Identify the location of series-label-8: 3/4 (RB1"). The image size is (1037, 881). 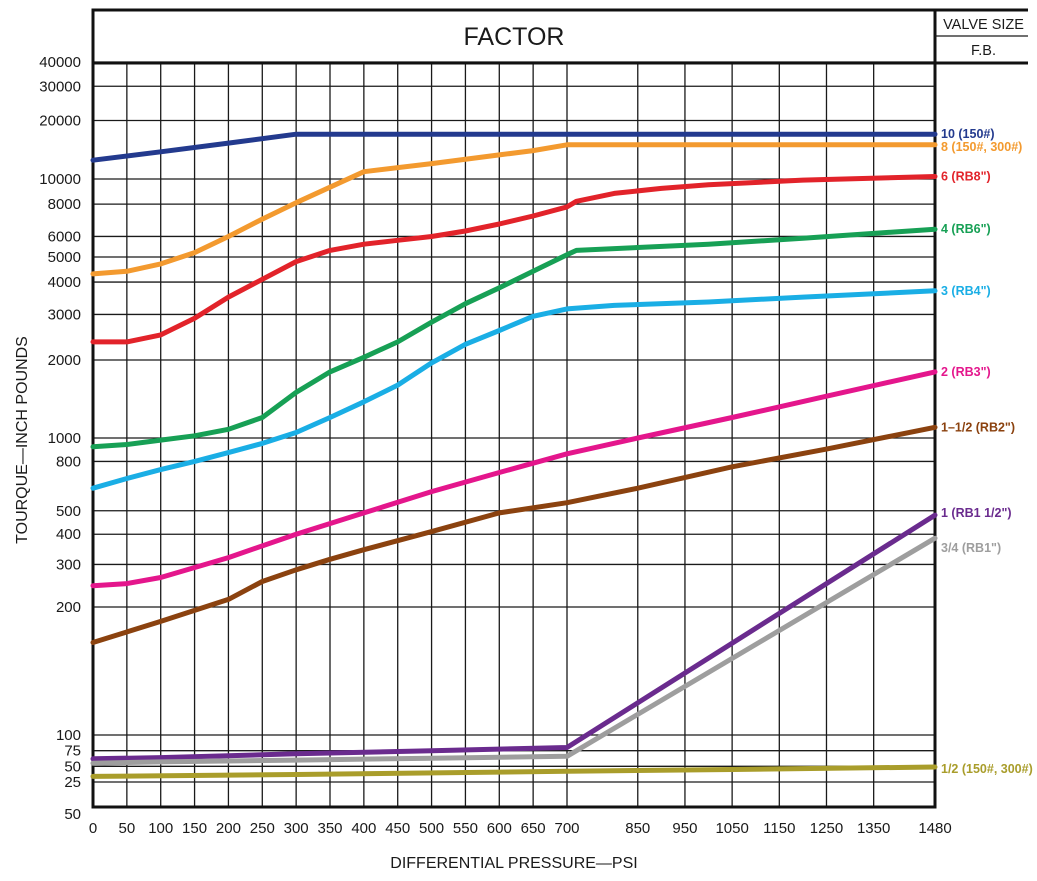
(971, 548).